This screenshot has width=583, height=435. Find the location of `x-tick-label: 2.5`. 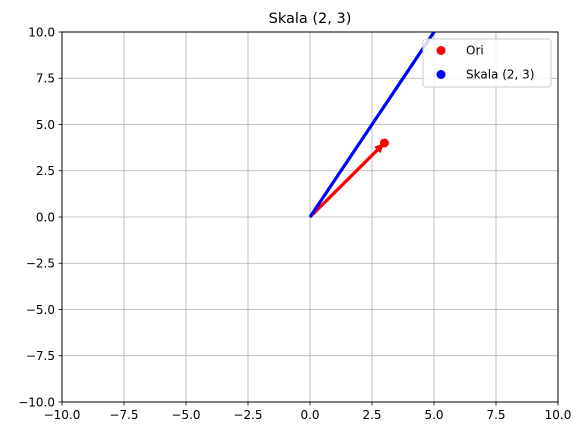

x-tick-label: 2.5 is located at coordinates (371, 415).